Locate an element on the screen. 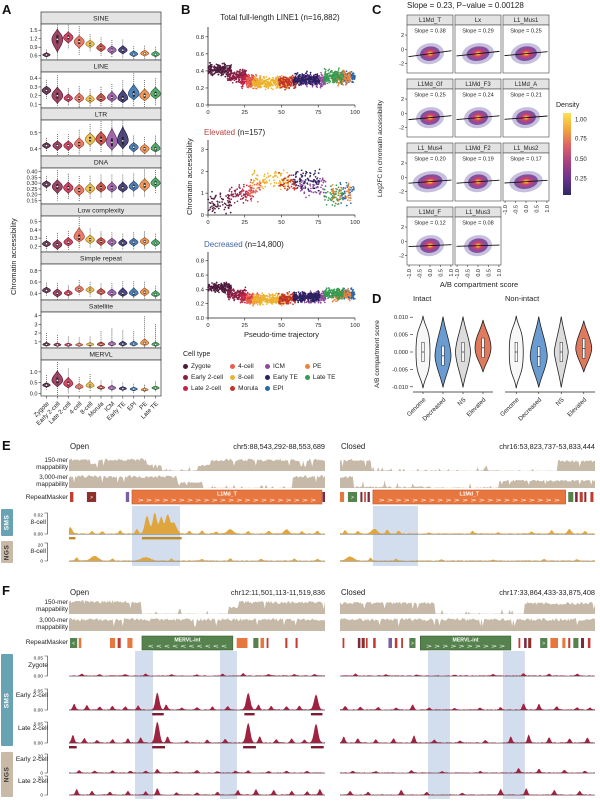 The height and width of the screenshot is (802, 600). scale-min: 0 is located at coordinates (41, 796).